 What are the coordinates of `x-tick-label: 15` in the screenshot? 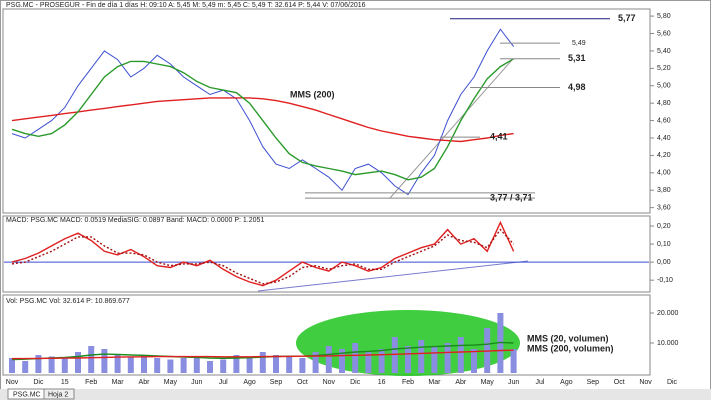 It's located at (65, 382).